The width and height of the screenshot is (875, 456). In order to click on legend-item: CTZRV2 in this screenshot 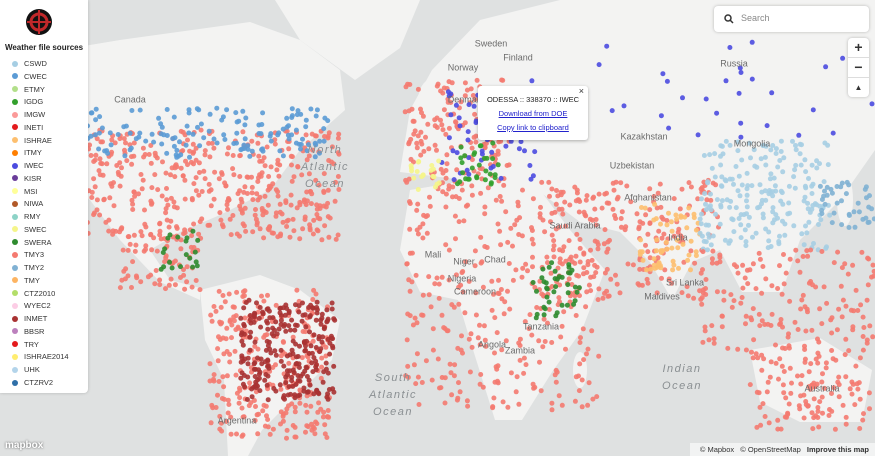, I will do `click(32, 383)`.